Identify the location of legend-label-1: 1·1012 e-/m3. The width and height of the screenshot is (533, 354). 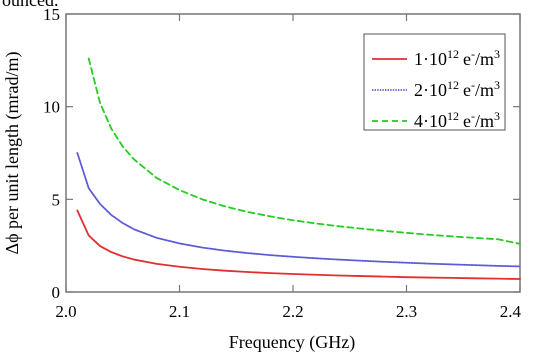
(457, 58).